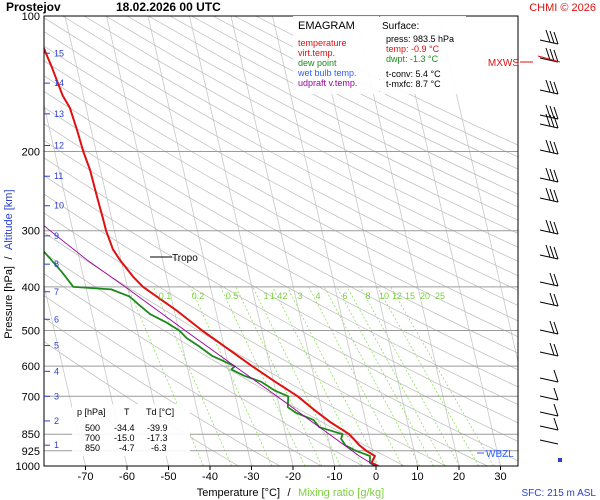 Image resolution: width=600 pixels, height=500 pixels. I want to click on table-header-p: p [hPa], so click(91, 412).